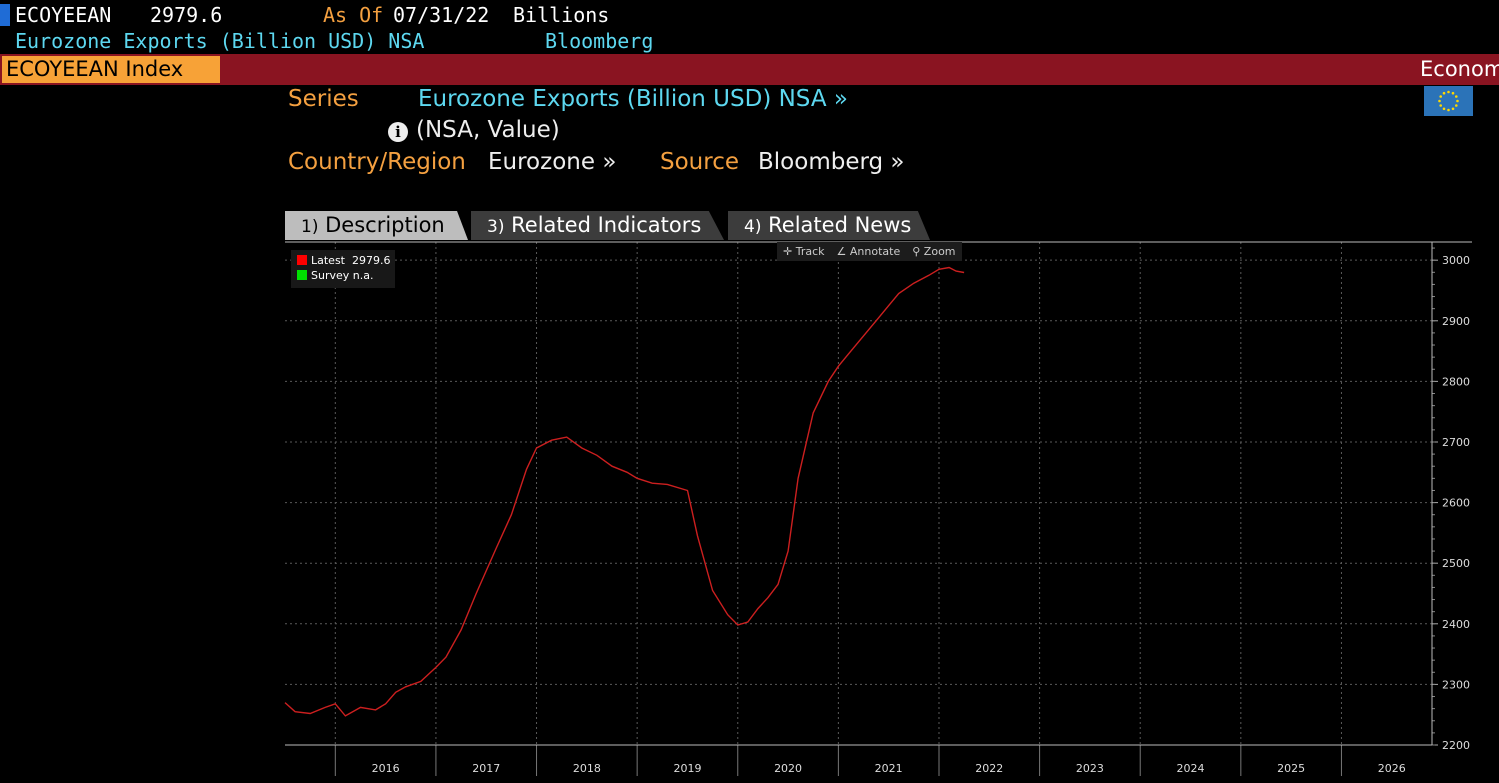 The height and width of the screenshot is (783, 1499). What do you see at coordinates (561, 15) in the screenshot?
I see `units-label: Billions` at bounding box center [561, 15].